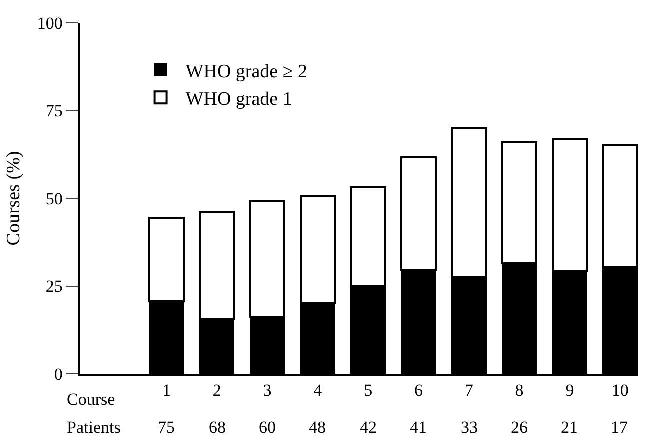 This screenshot has height=440, width=653. Describe the element at coordinates (54, 111) in the screenshot. I see `y-tick-label: 75` at that location.